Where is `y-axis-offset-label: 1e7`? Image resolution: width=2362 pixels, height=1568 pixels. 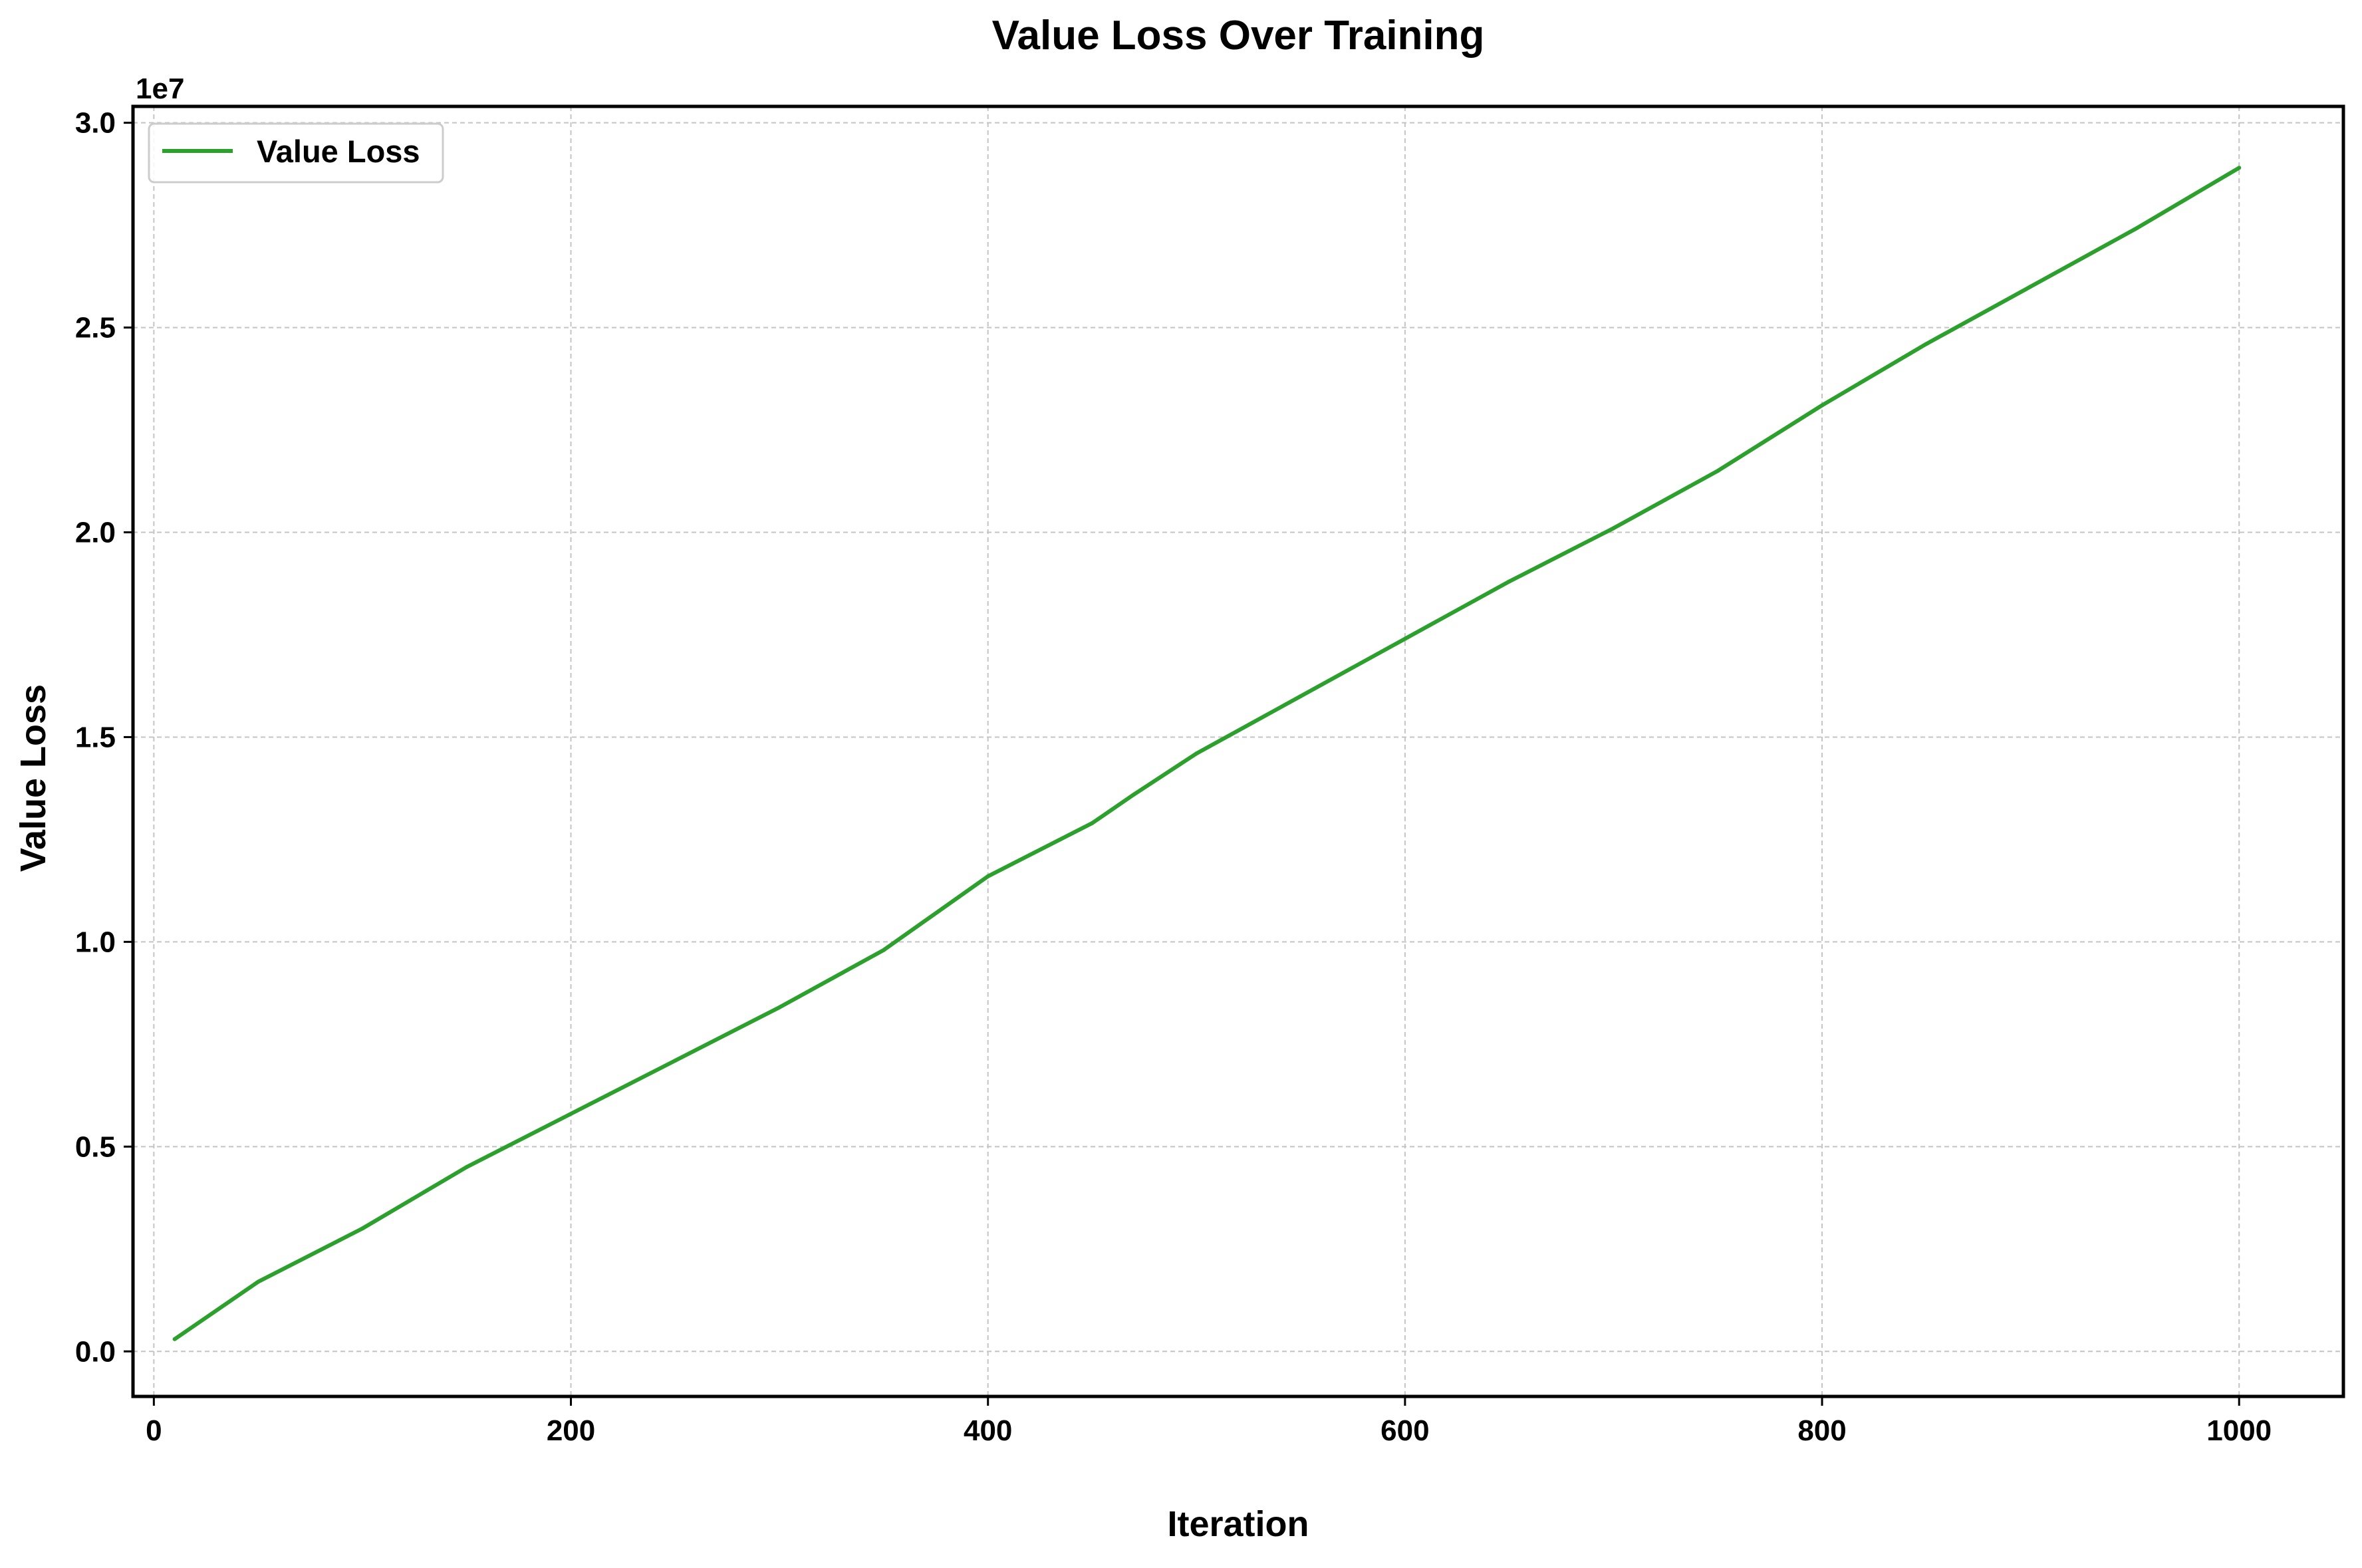 y-axis-offset-label: 1e7 is located at coordinates (160, 88).